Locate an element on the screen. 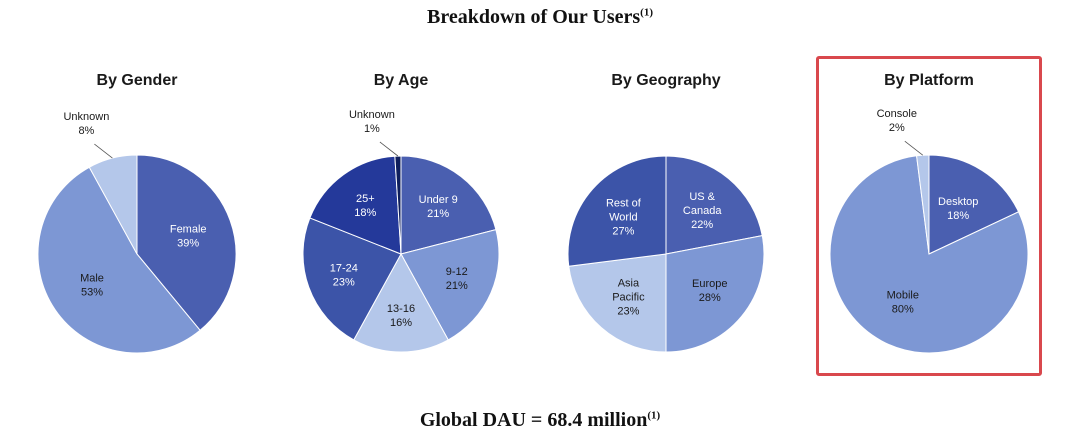  chart-title: Breakdown of Our Users(1) is located at coordinates (540, 17).